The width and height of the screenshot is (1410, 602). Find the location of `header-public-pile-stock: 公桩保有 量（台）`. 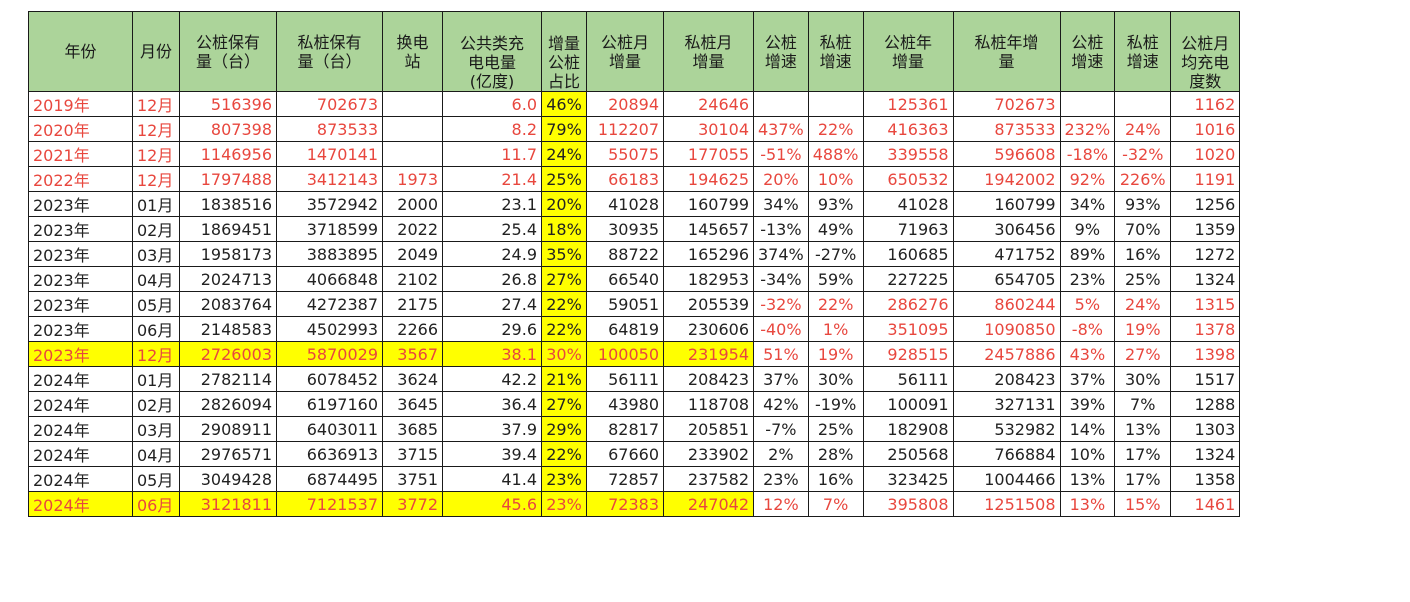

header-public-pile-stock: 公桩保有 量（台） is located at coordinates (228, 51).